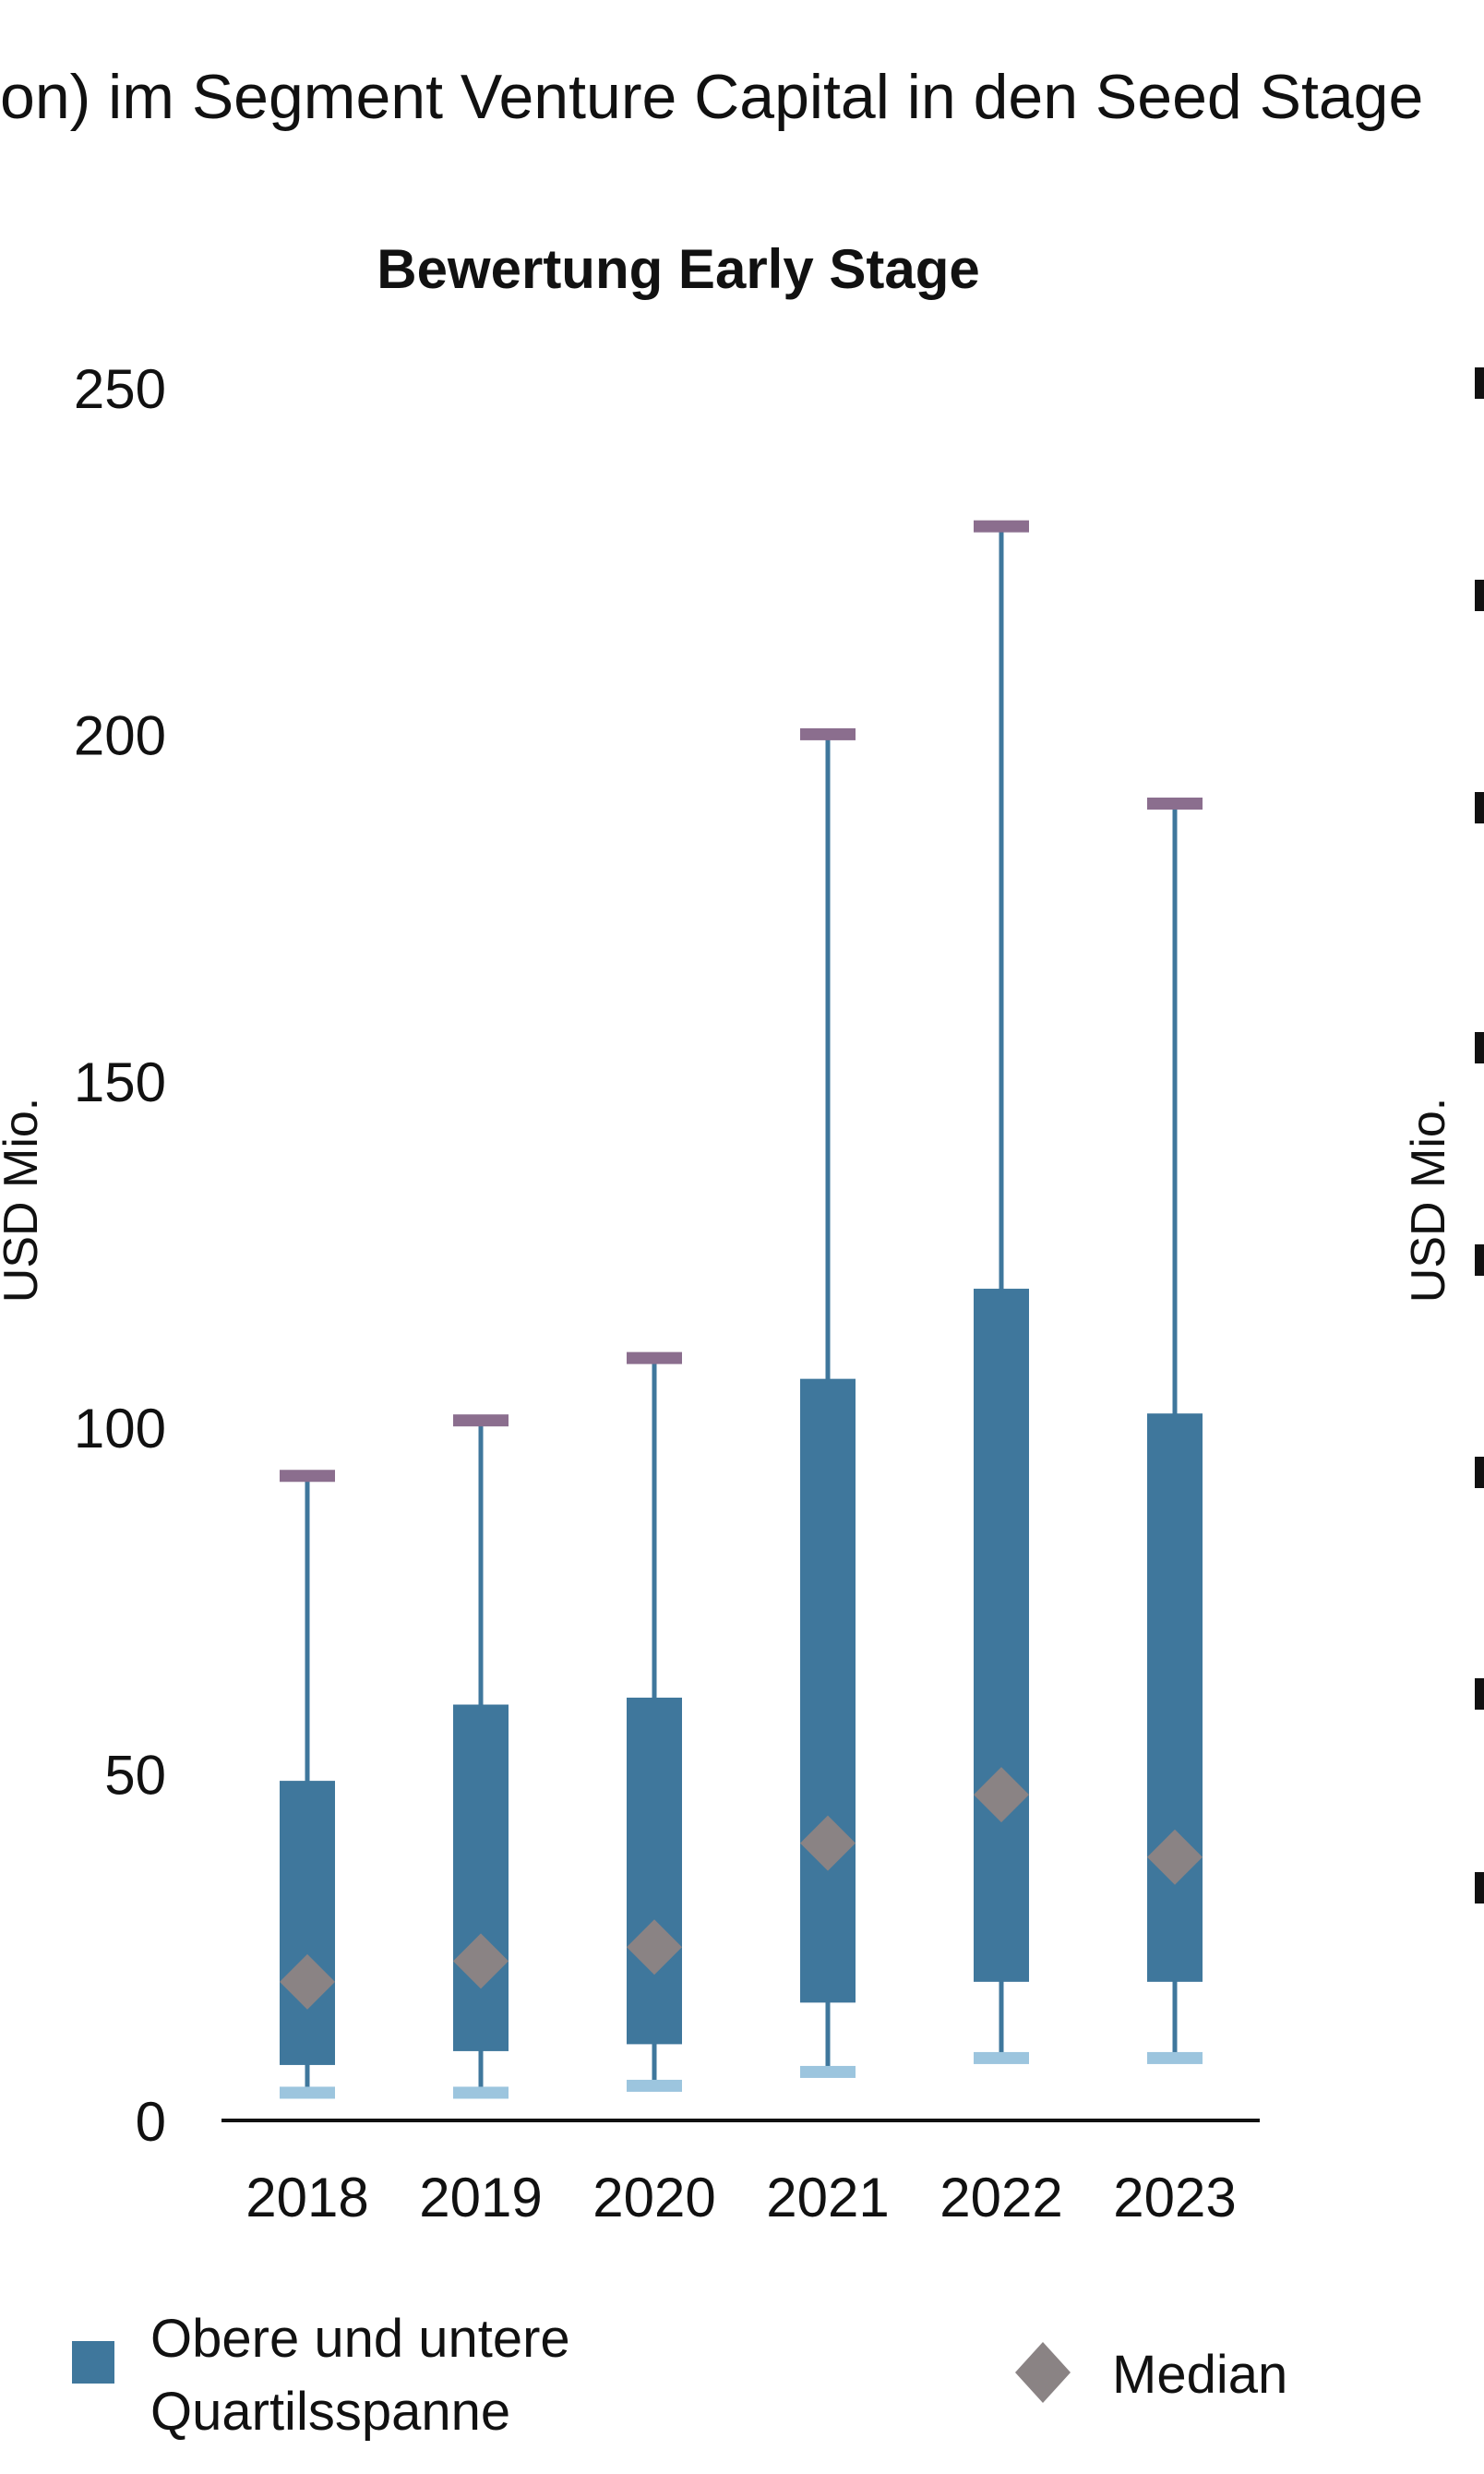 This screenshot has height=2474, width=1484. What do you see at coordinates (1043, 2373) in the screenshot?
I see `legend-median-diamond` at bounding box center [1043, 2373].